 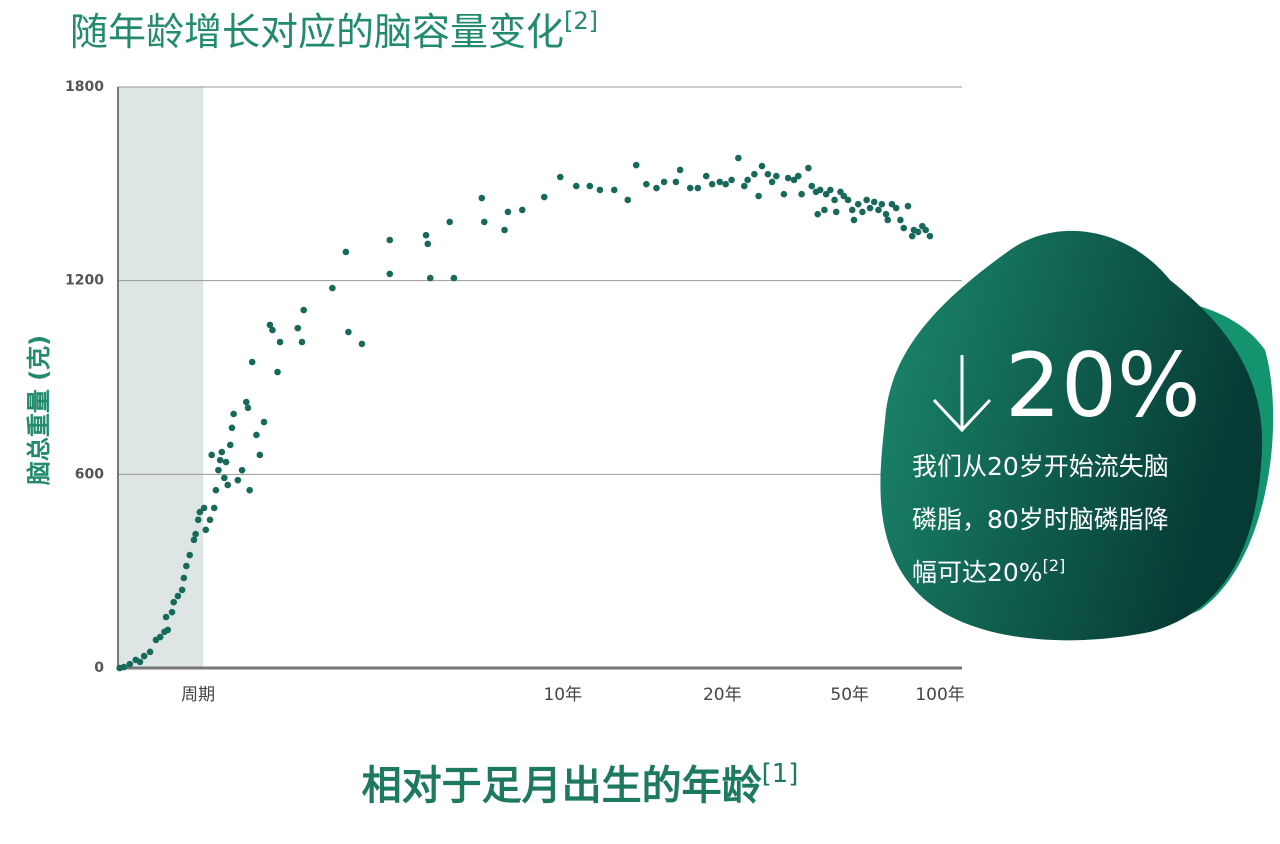 What do you see at coordinates (581, 21) in the screenshot?
I see `title-note: [2]` at bounding box center [581, 21].